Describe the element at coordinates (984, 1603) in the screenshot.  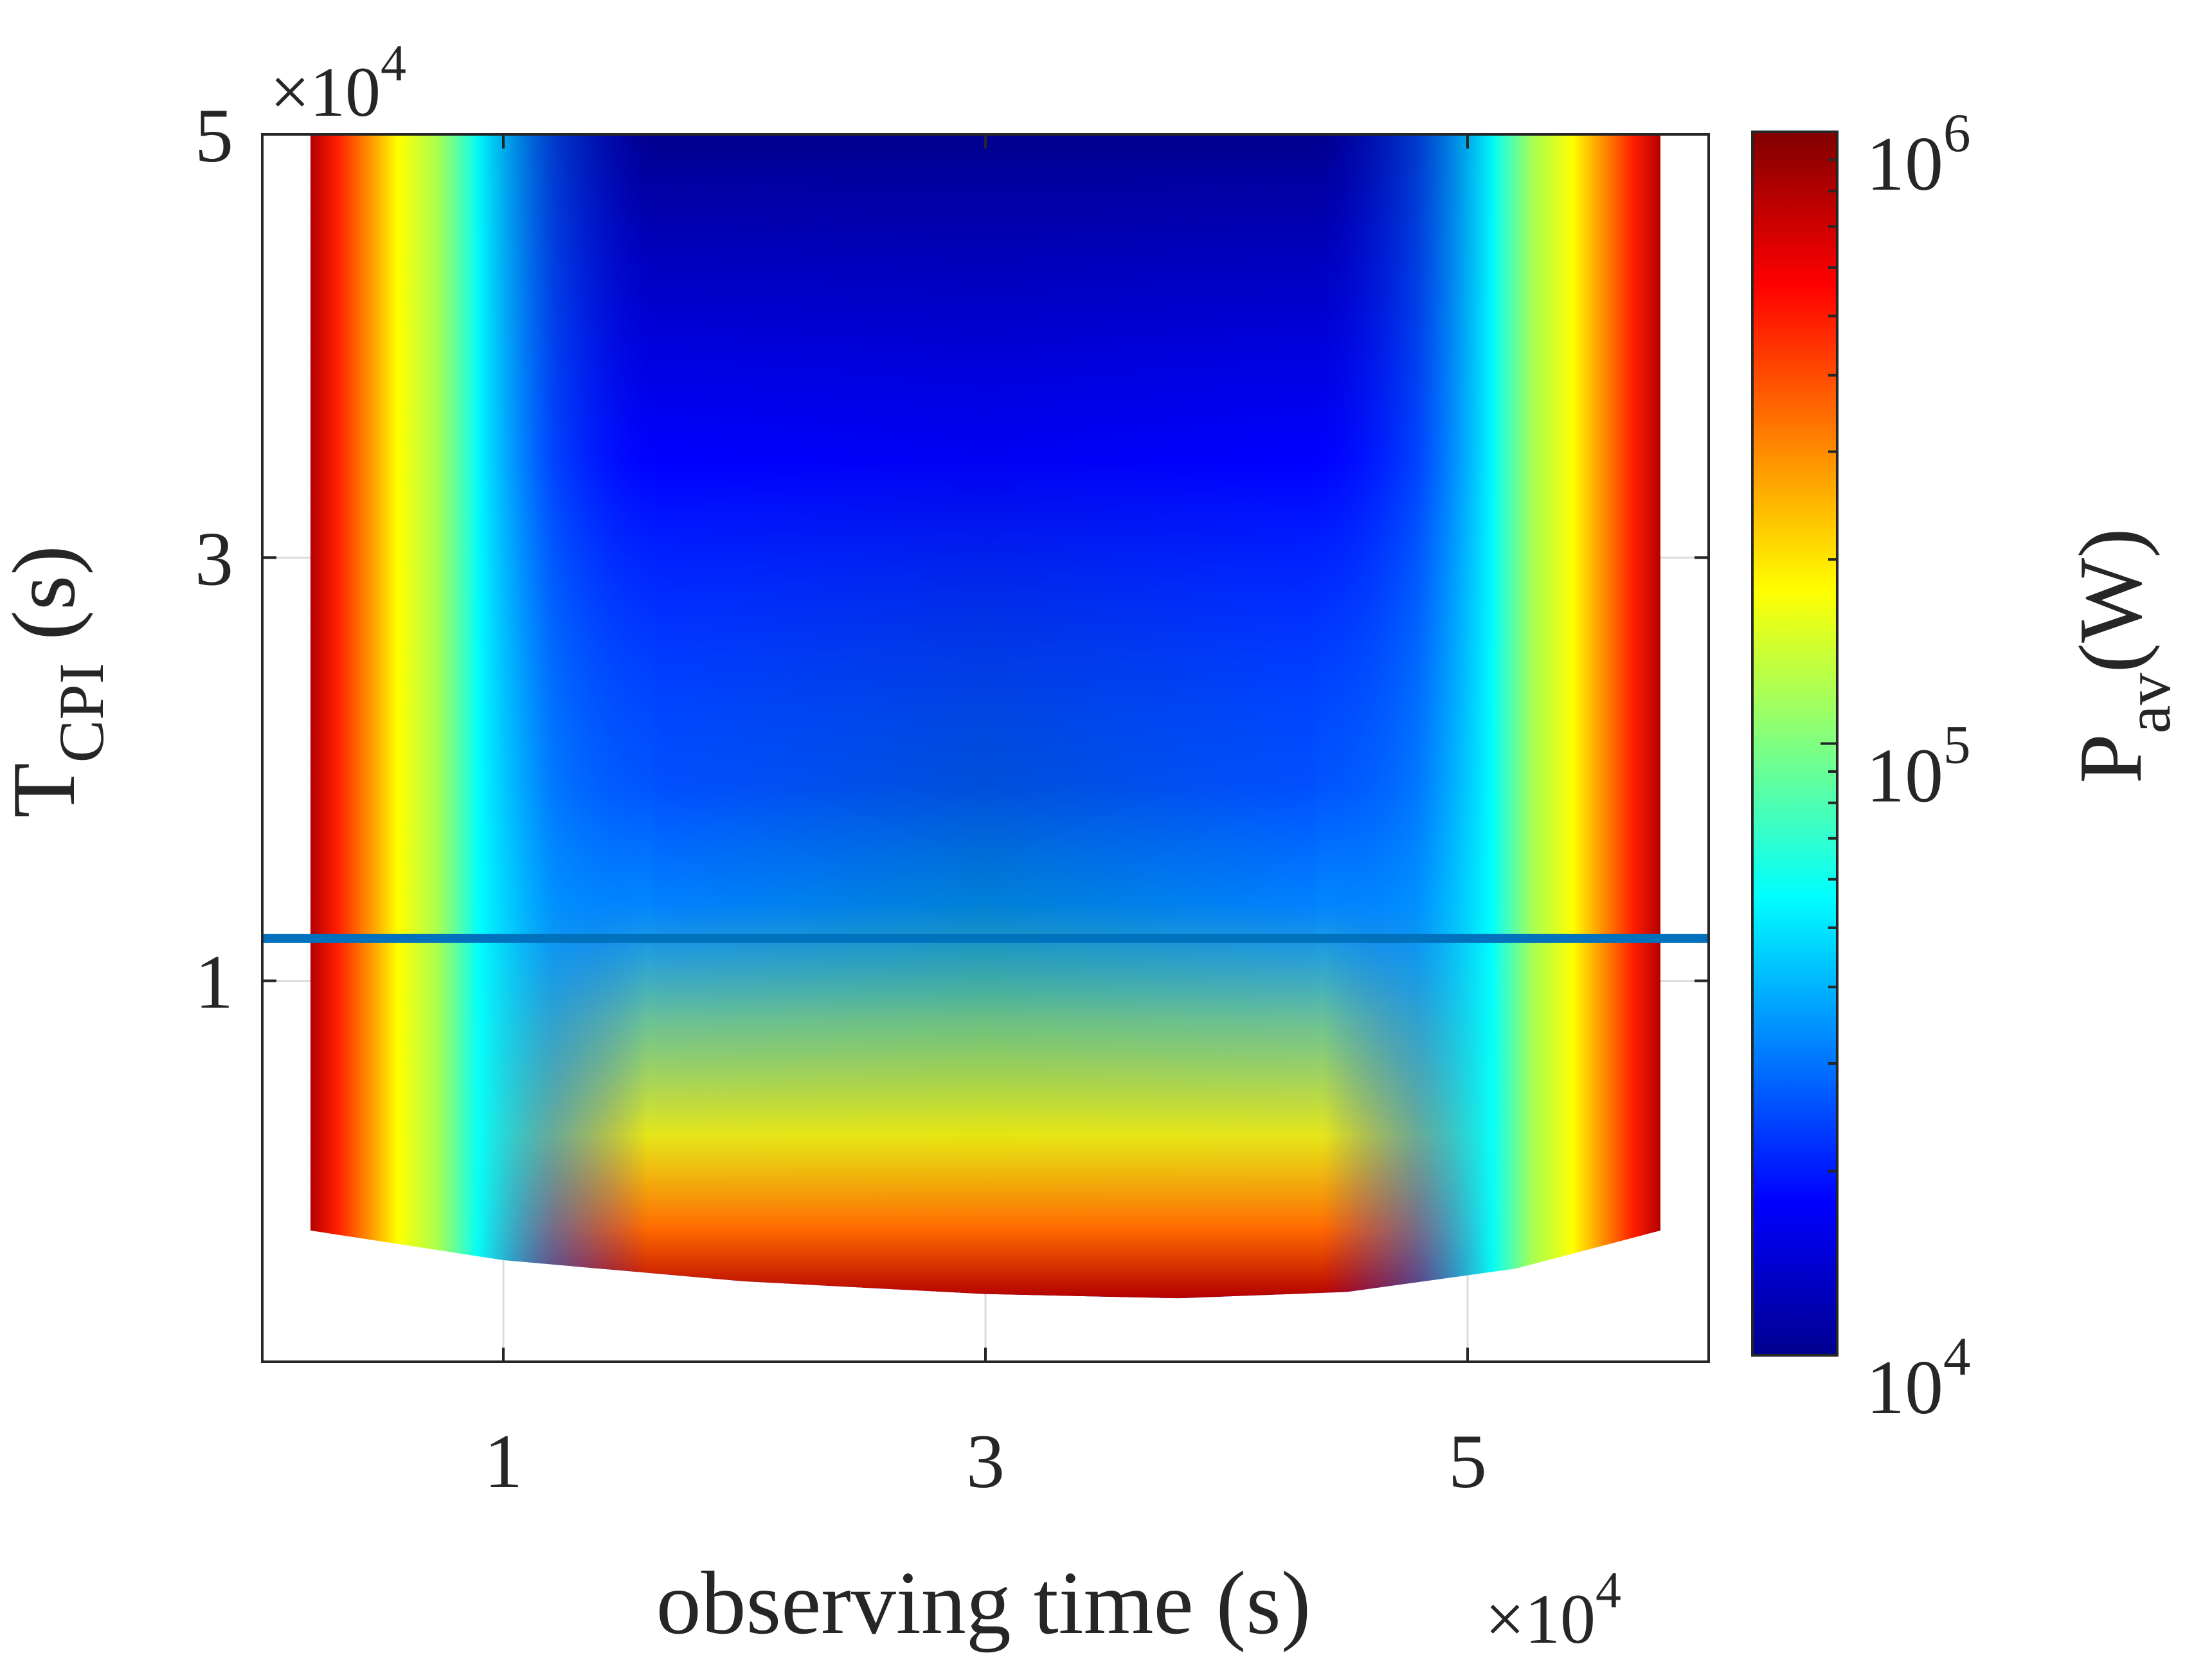
I see `x-axis-label: observing time (s)` at that location.